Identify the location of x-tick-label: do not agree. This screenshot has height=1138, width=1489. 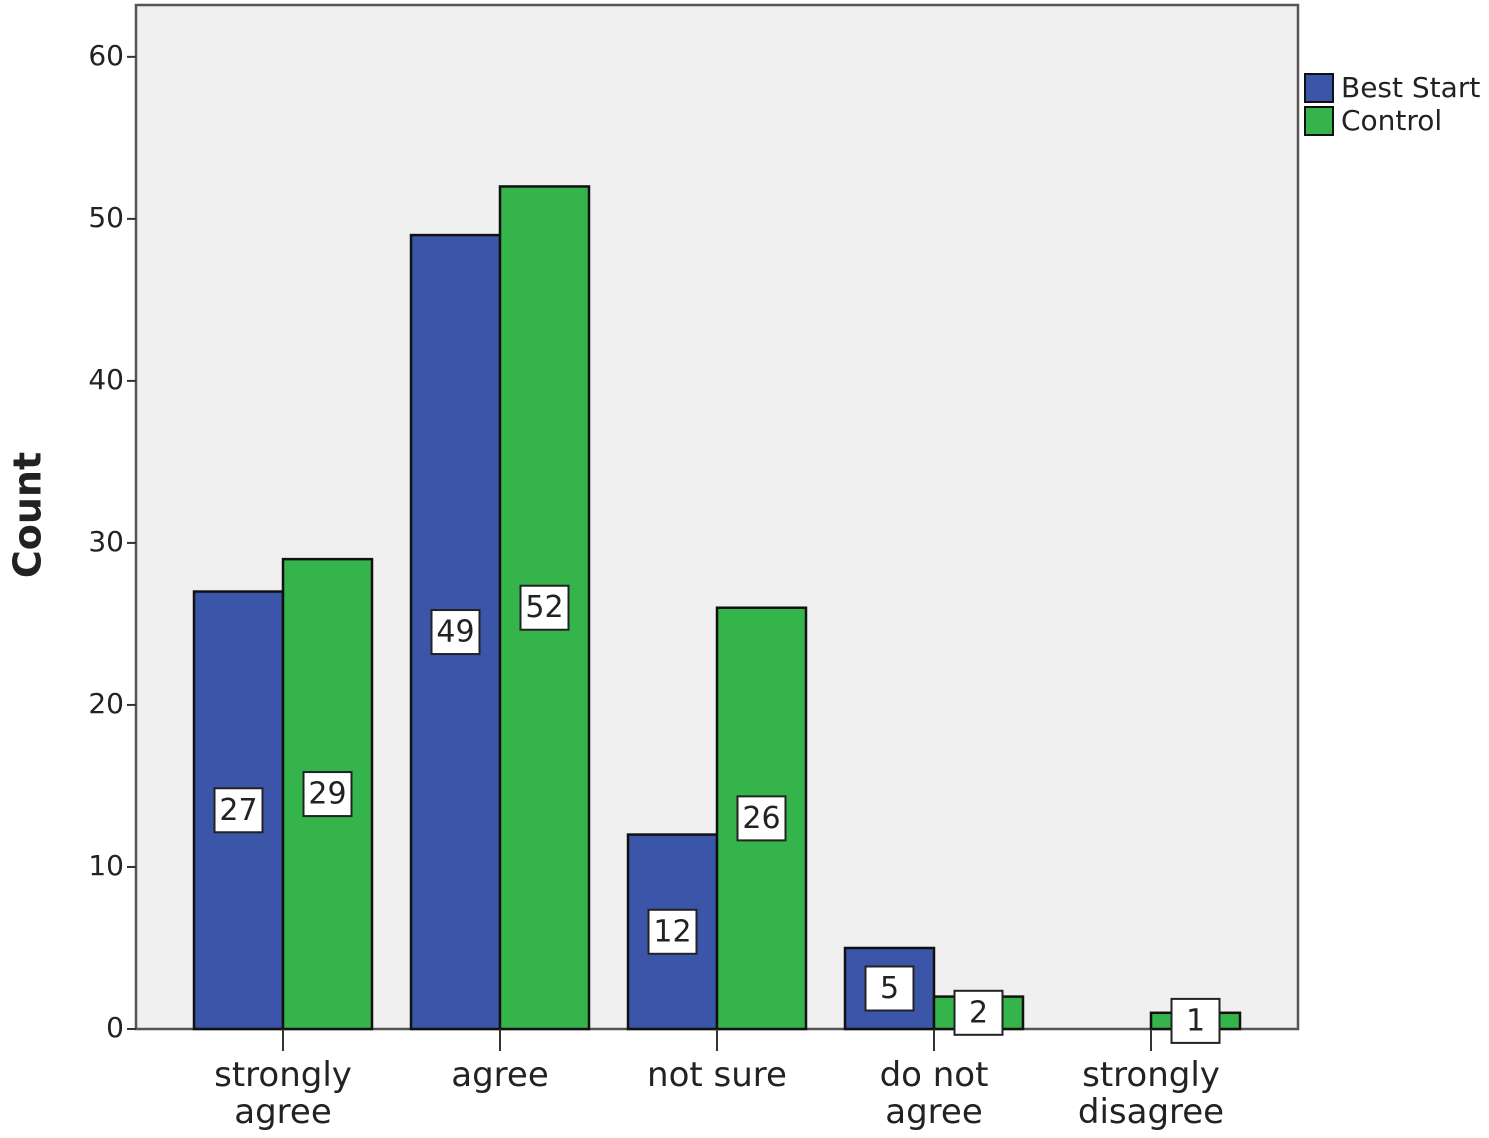
(934, 1093).